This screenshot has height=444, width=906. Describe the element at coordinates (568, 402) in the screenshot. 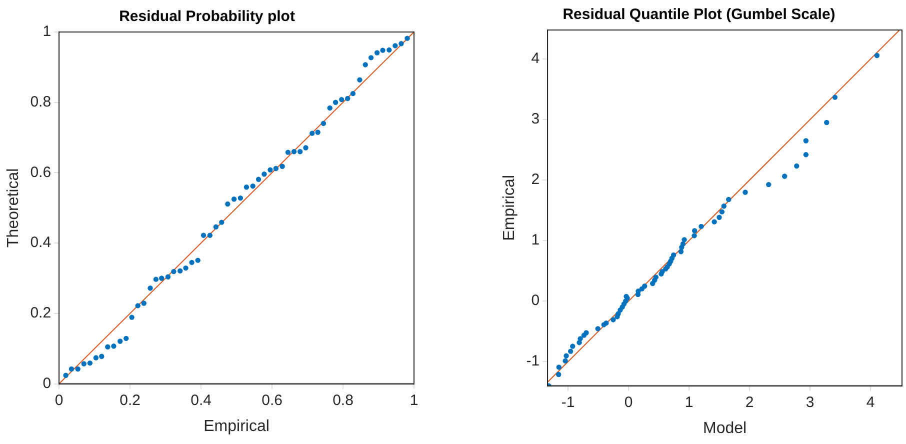

I see `x-tick-label: -1` at that location.